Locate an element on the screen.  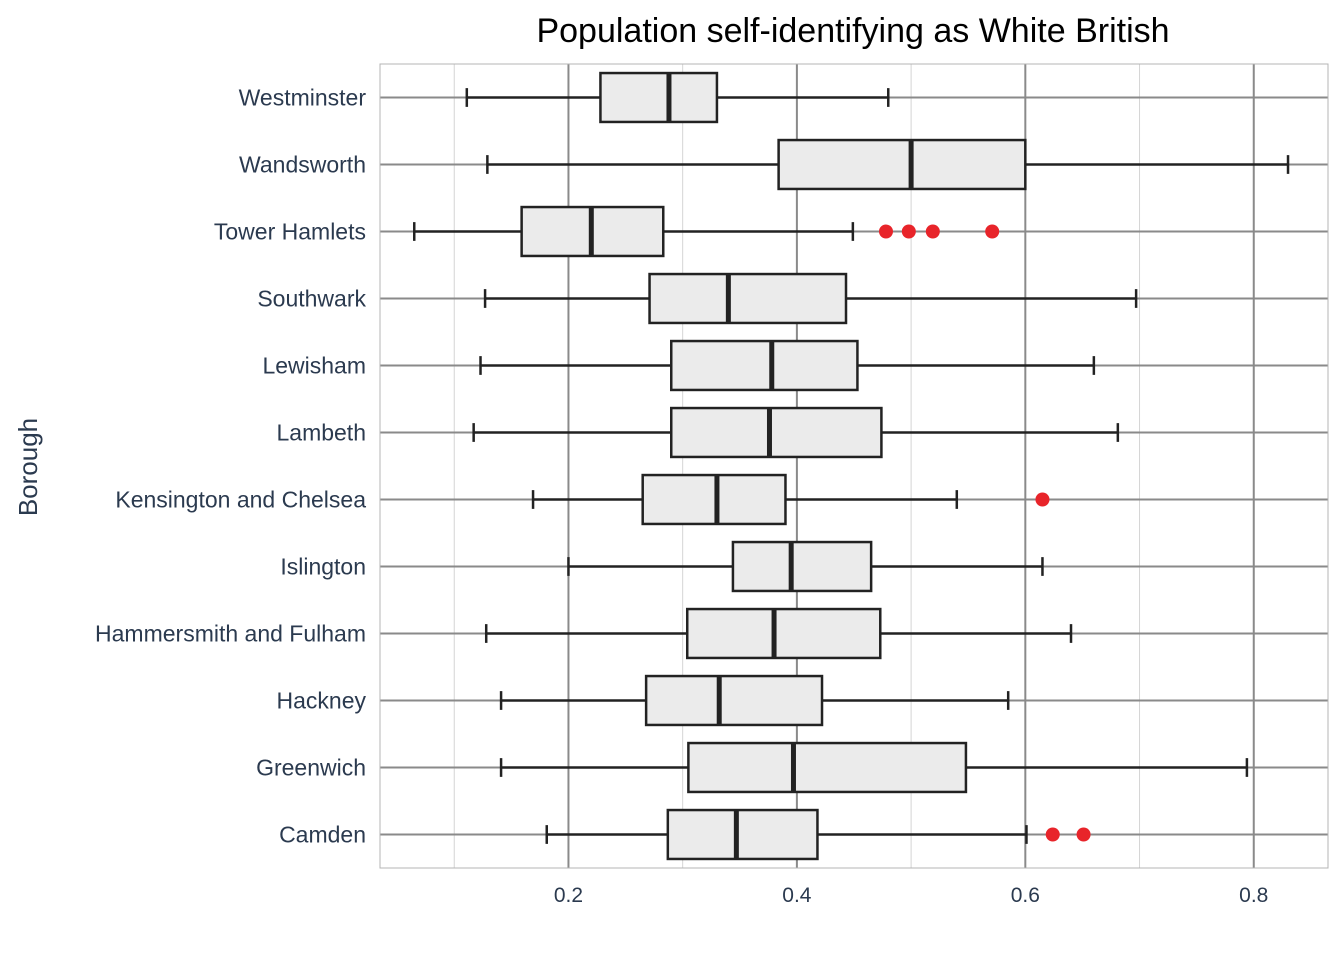
box-camden is located at coordinates (818, 834).